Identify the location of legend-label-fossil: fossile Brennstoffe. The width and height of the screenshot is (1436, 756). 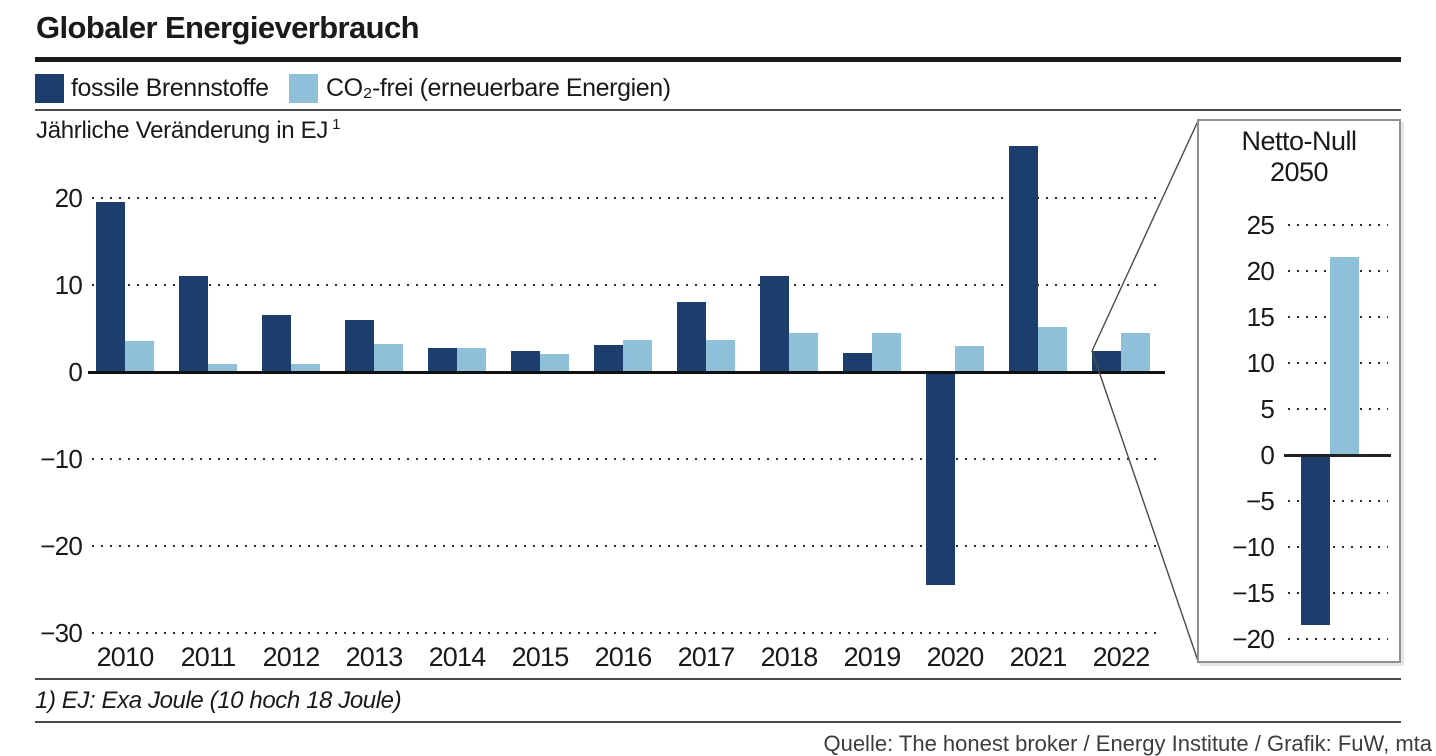
(170, 88).